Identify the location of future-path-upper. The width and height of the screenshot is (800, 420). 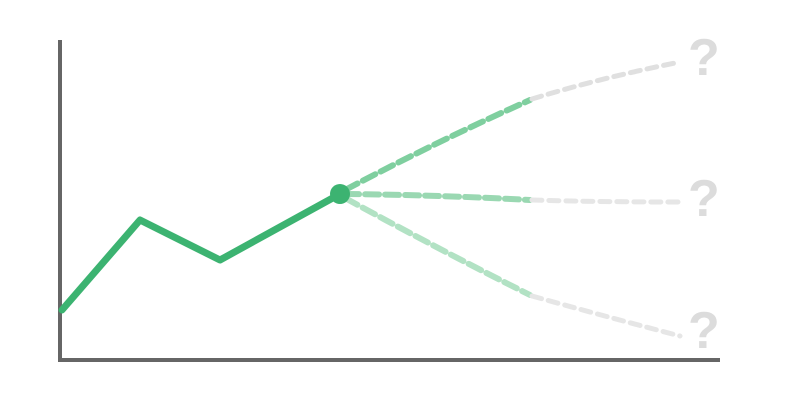
(437, 145).